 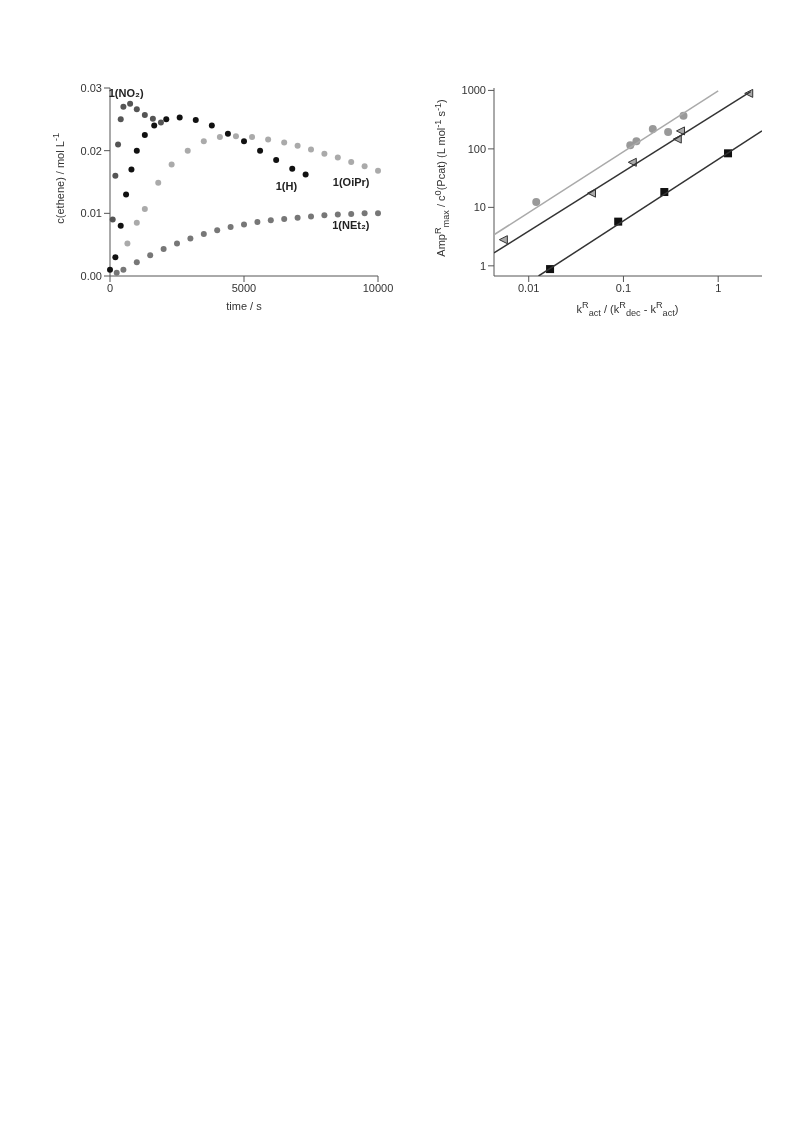 I want to click on y-tick-label: 0.01, so click(x=91, y=213).